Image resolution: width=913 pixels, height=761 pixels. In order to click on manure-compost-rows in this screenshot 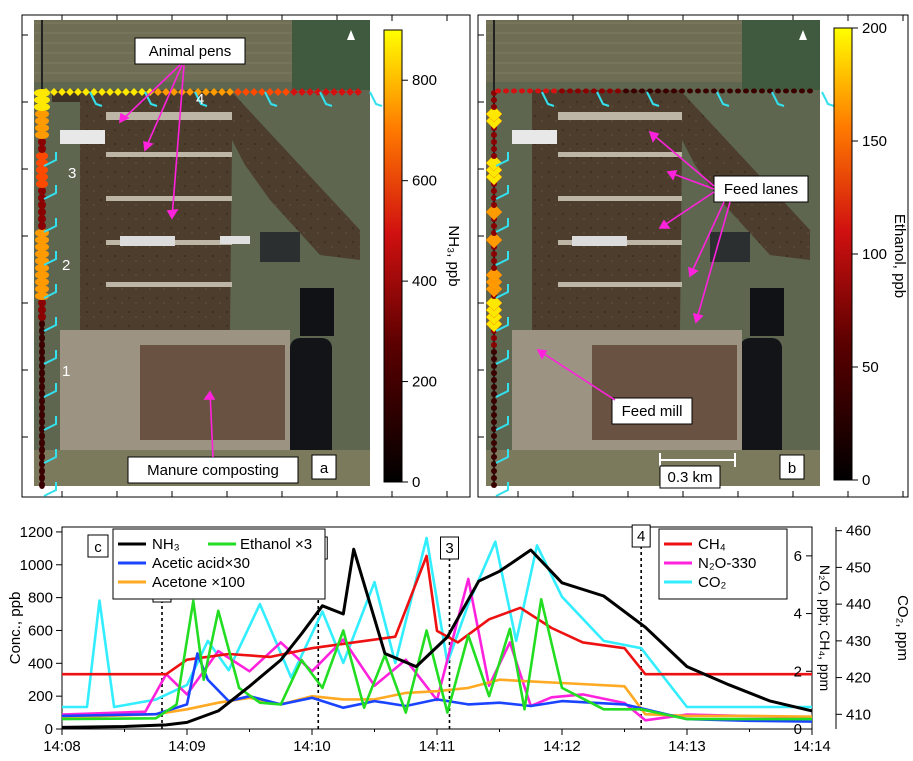, I will do `click(212, 392)`.